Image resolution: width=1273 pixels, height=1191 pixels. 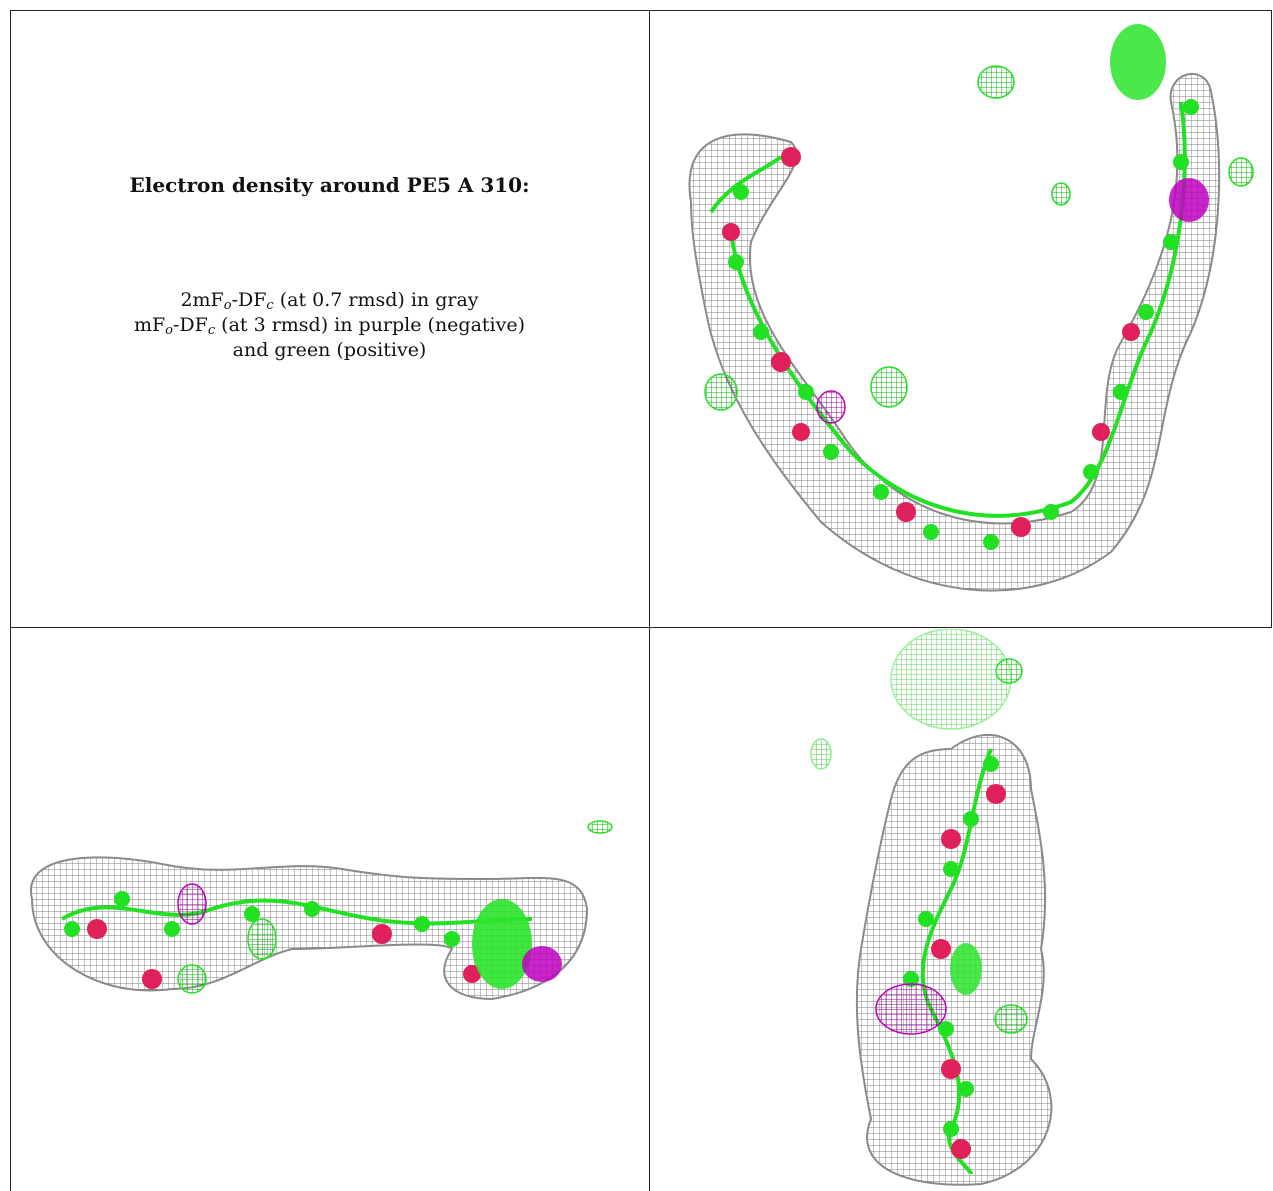 What do you see at coordinates (649, 600) in the screenshot?
I see `column-divider` at bounding box center [649, 600].